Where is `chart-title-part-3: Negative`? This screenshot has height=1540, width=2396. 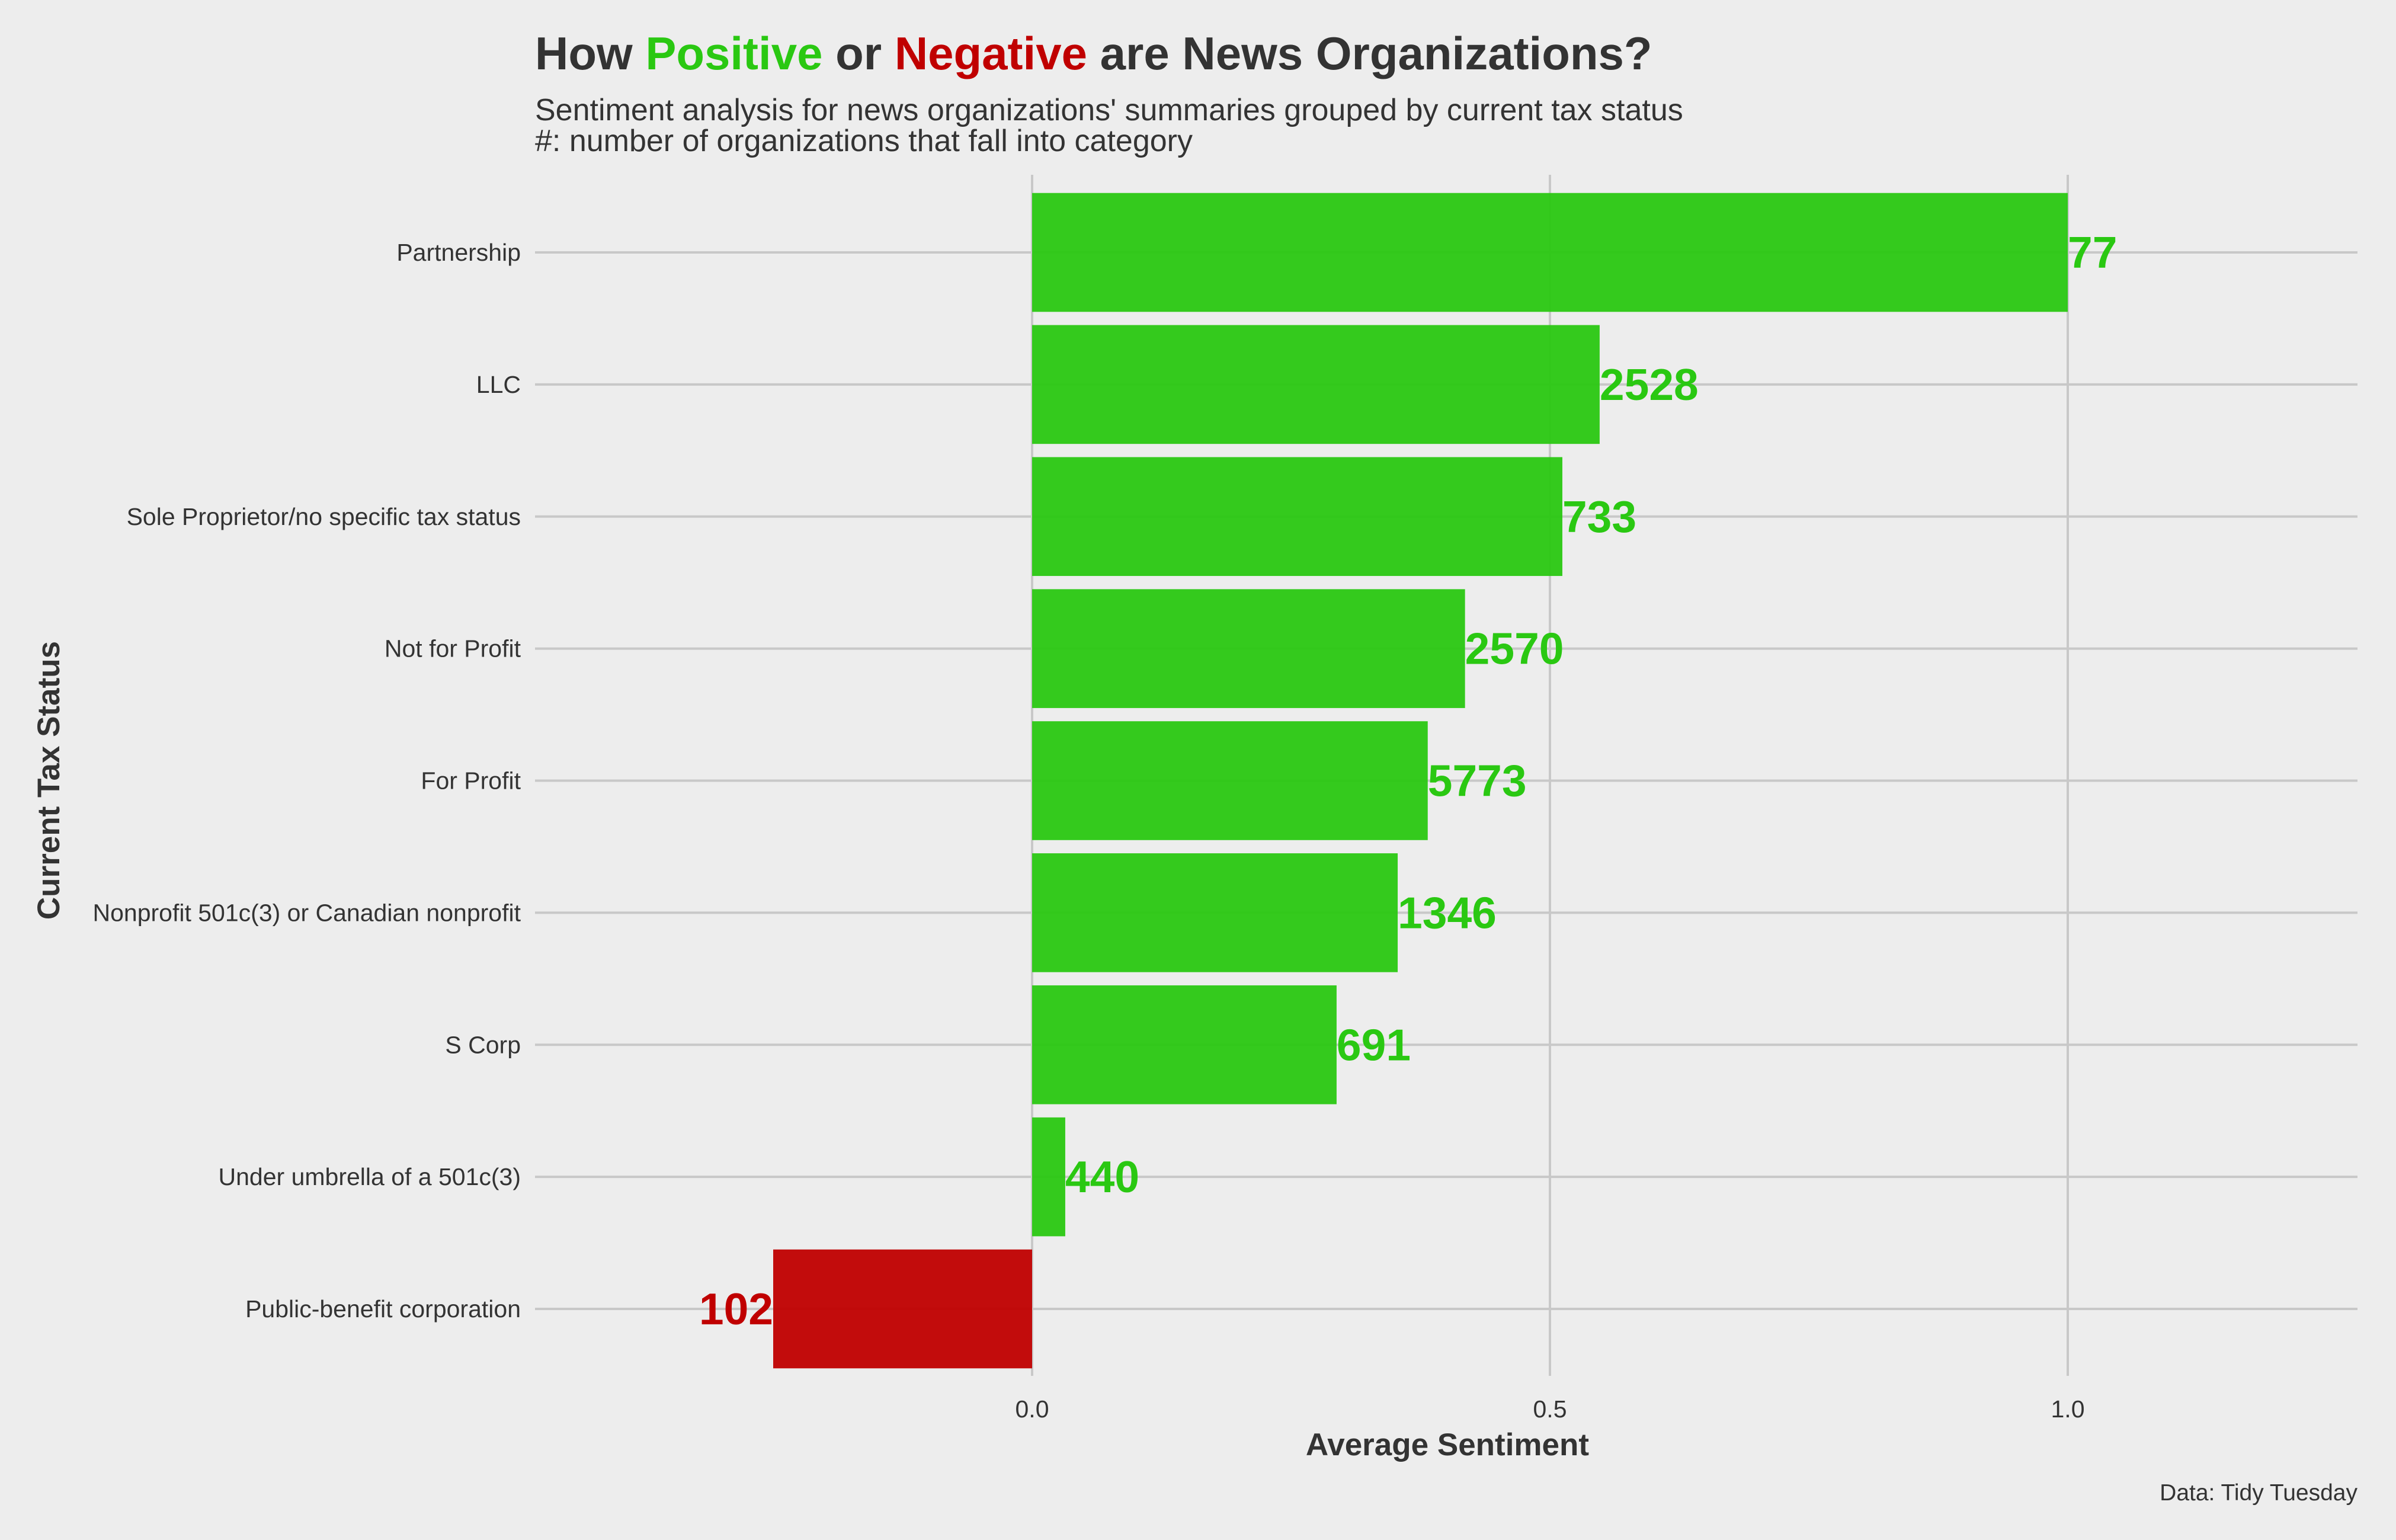
chart-title-part-3: Negative is located at coordinates (991, 53).